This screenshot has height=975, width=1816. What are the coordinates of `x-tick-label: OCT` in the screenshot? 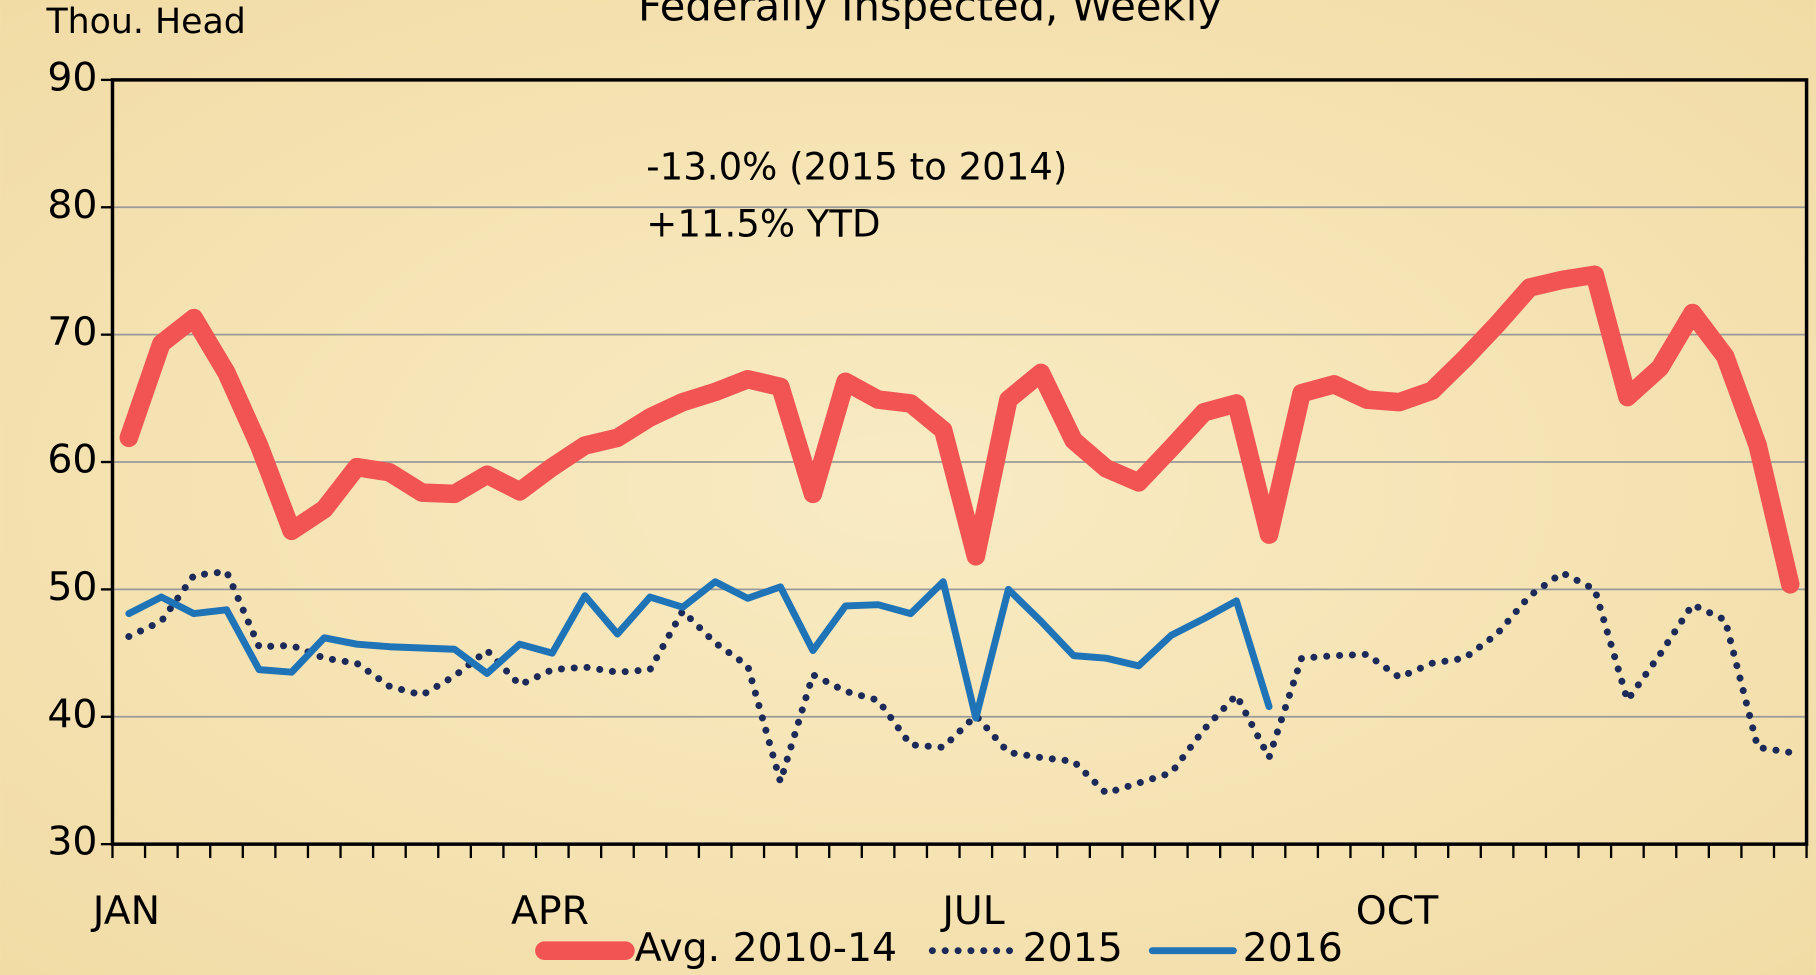 It's located at (1397, 911).